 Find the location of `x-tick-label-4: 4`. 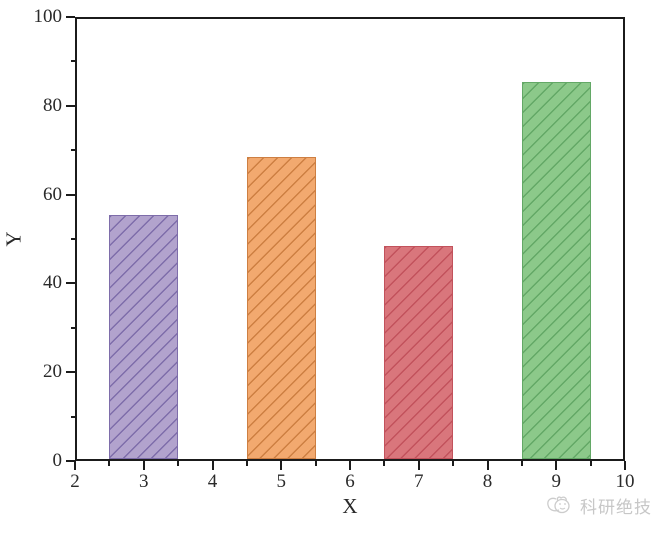

x-tick-label-4: 4 is located at coordinates (212, 481).